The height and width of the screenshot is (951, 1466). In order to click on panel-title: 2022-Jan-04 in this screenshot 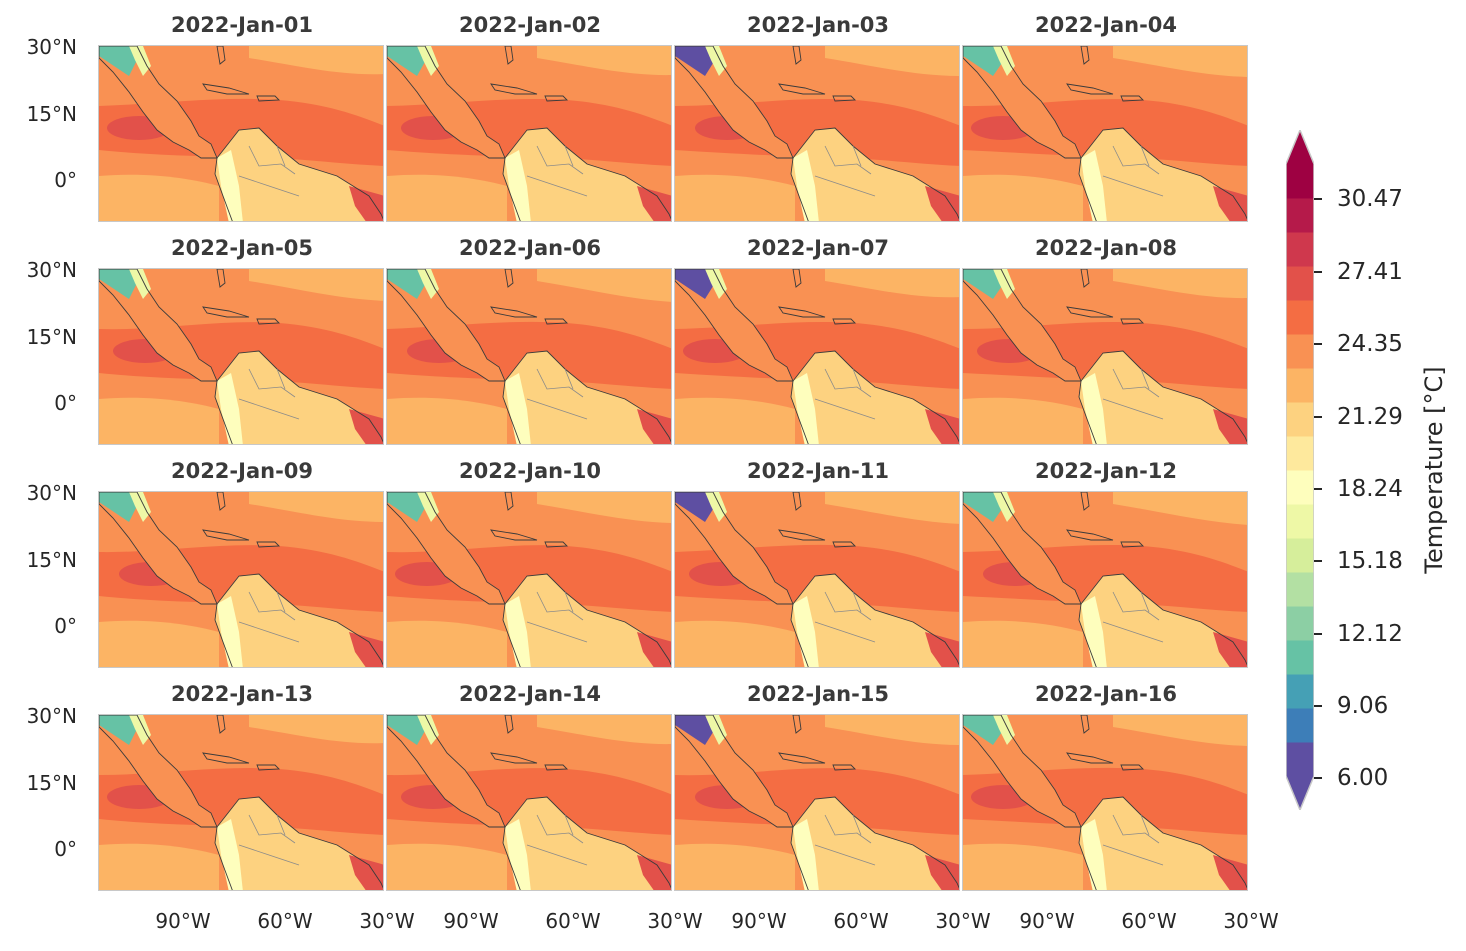, I will do `click(1106, 25)`.